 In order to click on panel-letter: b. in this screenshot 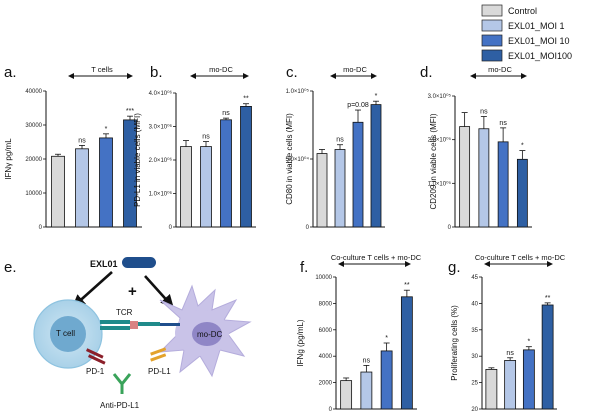, I will do `click(156, 72)`.